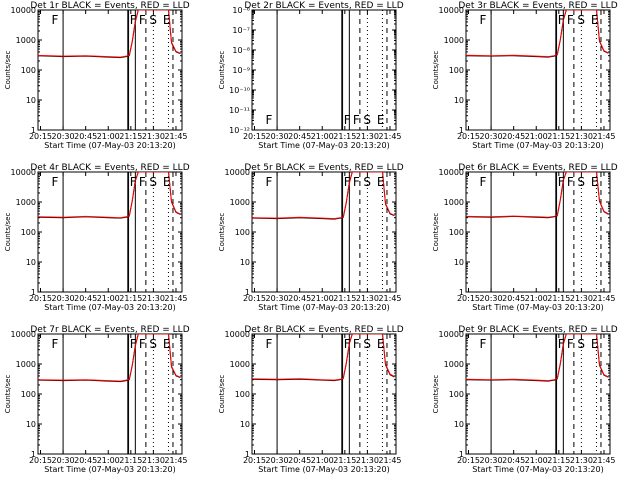 The image size is (640, 480). Describe the element at coordinates (537, 6) in the screenshot. I see `panel-title: Det 3r BLACK = Events, RED = LLD` at that location.